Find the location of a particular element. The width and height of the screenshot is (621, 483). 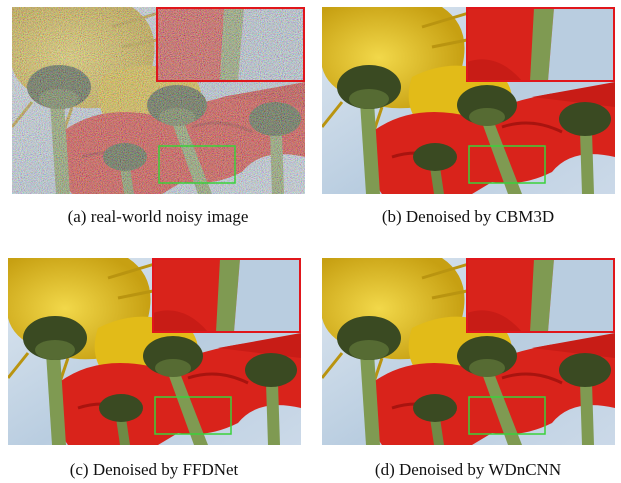

caption-d: (d) Denoised by WDnCNN is located at coordinates (468, 469).